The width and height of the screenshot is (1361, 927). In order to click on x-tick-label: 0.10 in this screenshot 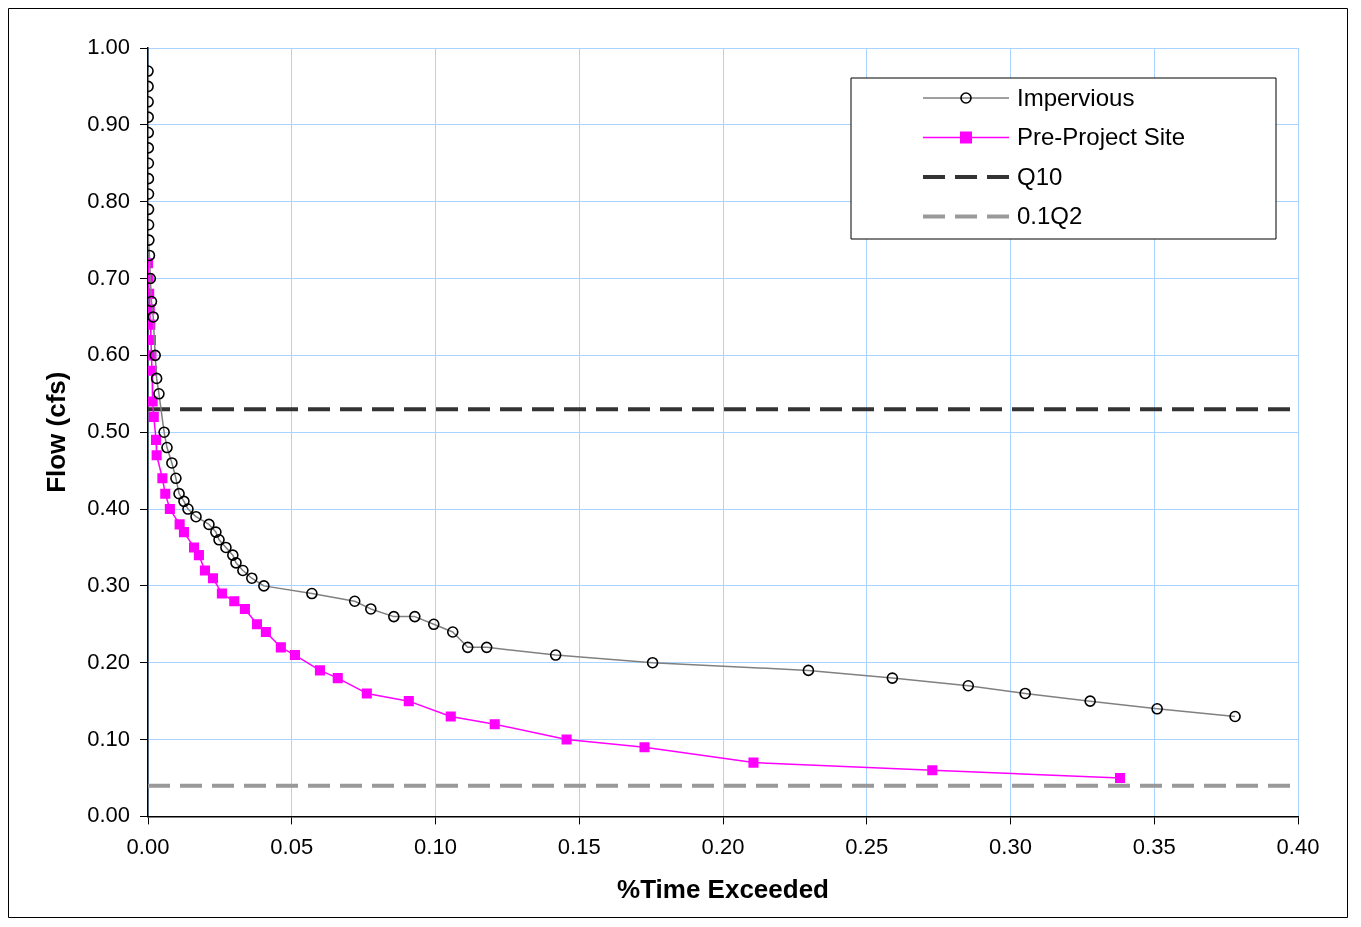, I will do `click(435, 846)`.